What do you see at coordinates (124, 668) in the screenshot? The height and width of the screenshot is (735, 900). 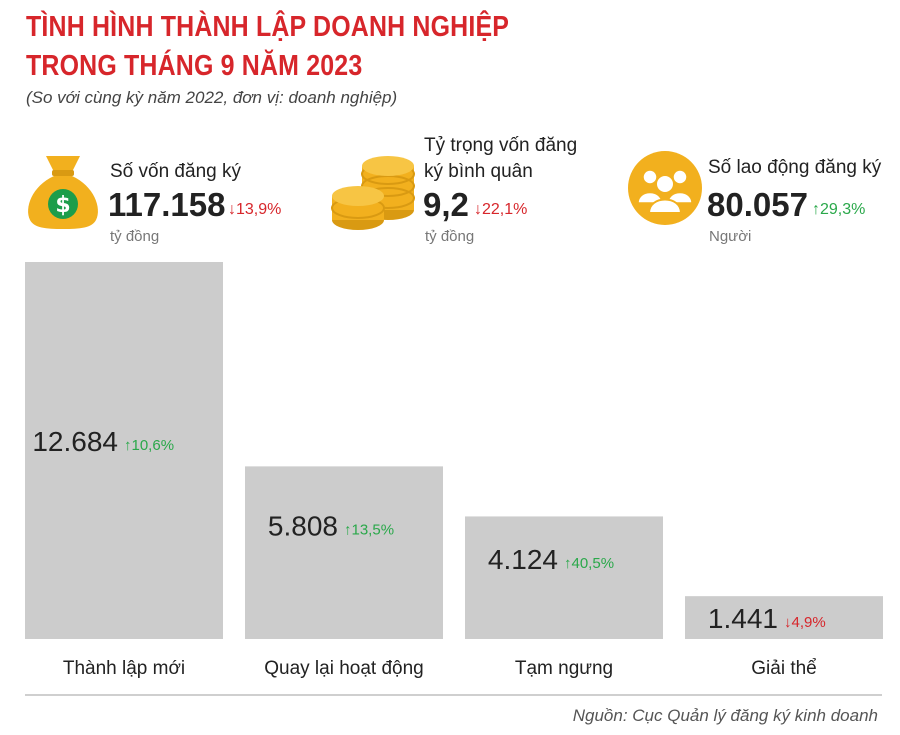 I see `category-label: Thành lập mới` at bounding box center [124, 668].